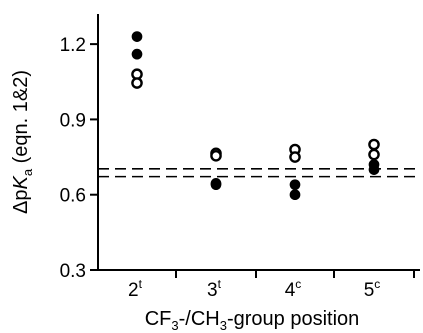  What do you see at coordinates (73, 271) in the screenshot?
I see `y-tick-label: 0.3` at bounding box center [73, 271].